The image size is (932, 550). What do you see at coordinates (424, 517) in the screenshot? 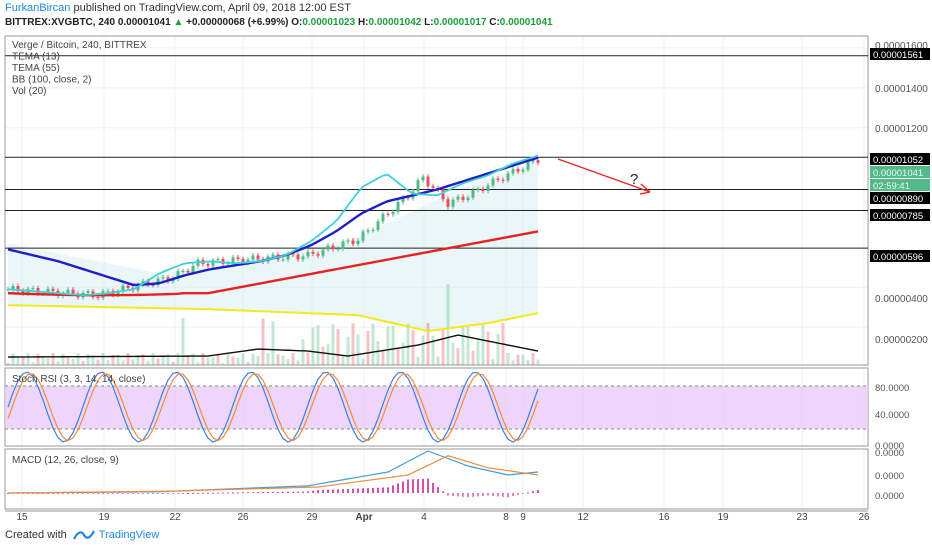
I see `x-tick-label: 4` at bounding box center [424, 517].